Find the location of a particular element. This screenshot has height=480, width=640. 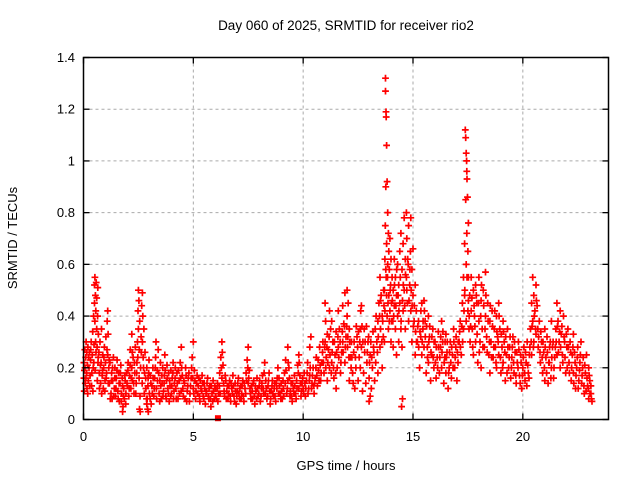

x-tick-label: 0 is located at coordinates (83, 436).